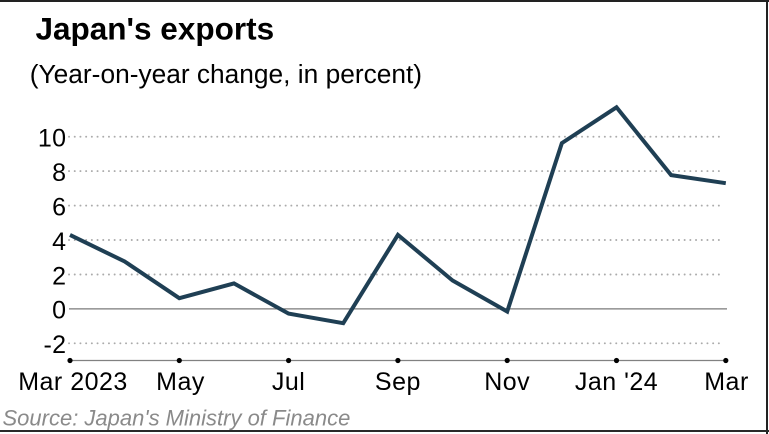 Image resolution: width=769 pixels, height=434 pixels. I want to click on svg-text: Mar, so click(726, 382).